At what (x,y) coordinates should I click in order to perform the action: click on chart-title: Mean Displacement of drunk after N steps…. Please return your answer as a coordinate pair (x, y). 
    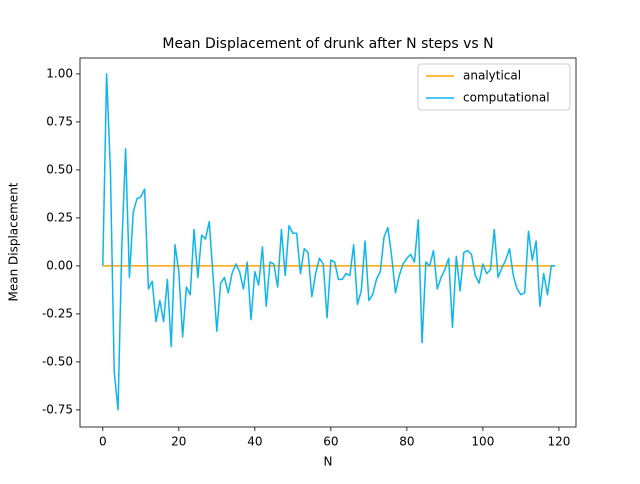
    Looking at the image, I should click on (327, 44).